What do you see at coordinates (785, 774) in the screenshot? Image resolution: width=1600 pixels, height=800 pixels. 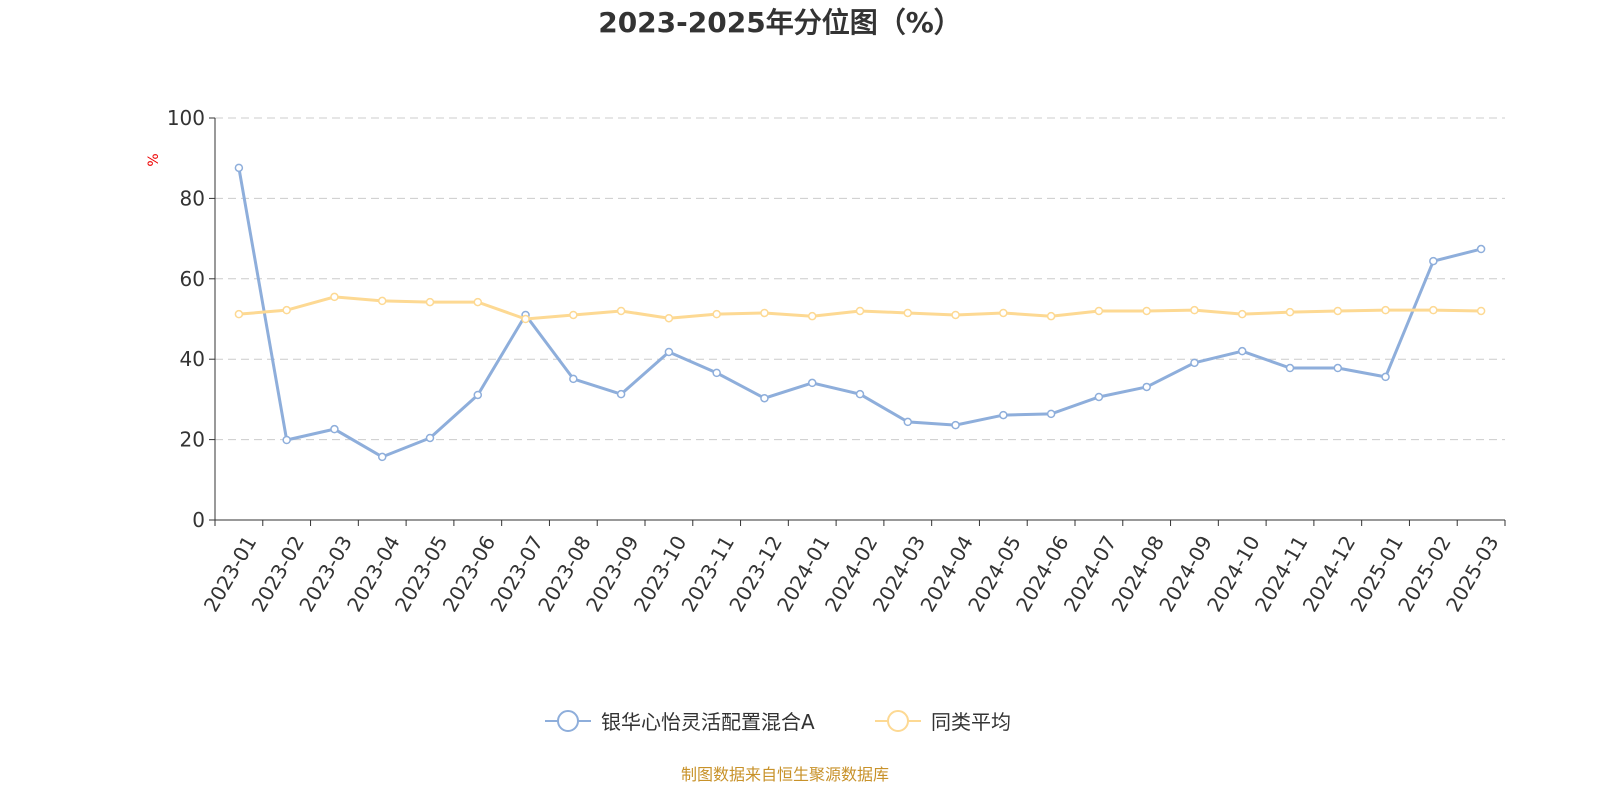 I see `source-note: 制图数据来自恒生聚源数据库` at bounding box center [785, 774].